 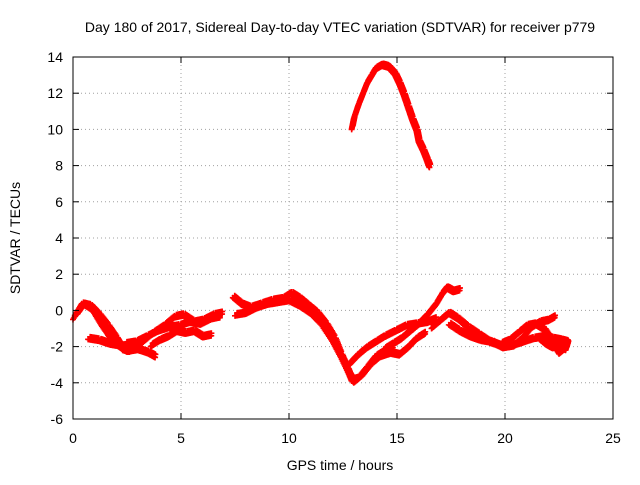 I want to click on y-tick-label: 8, so click(x=59, y=166).